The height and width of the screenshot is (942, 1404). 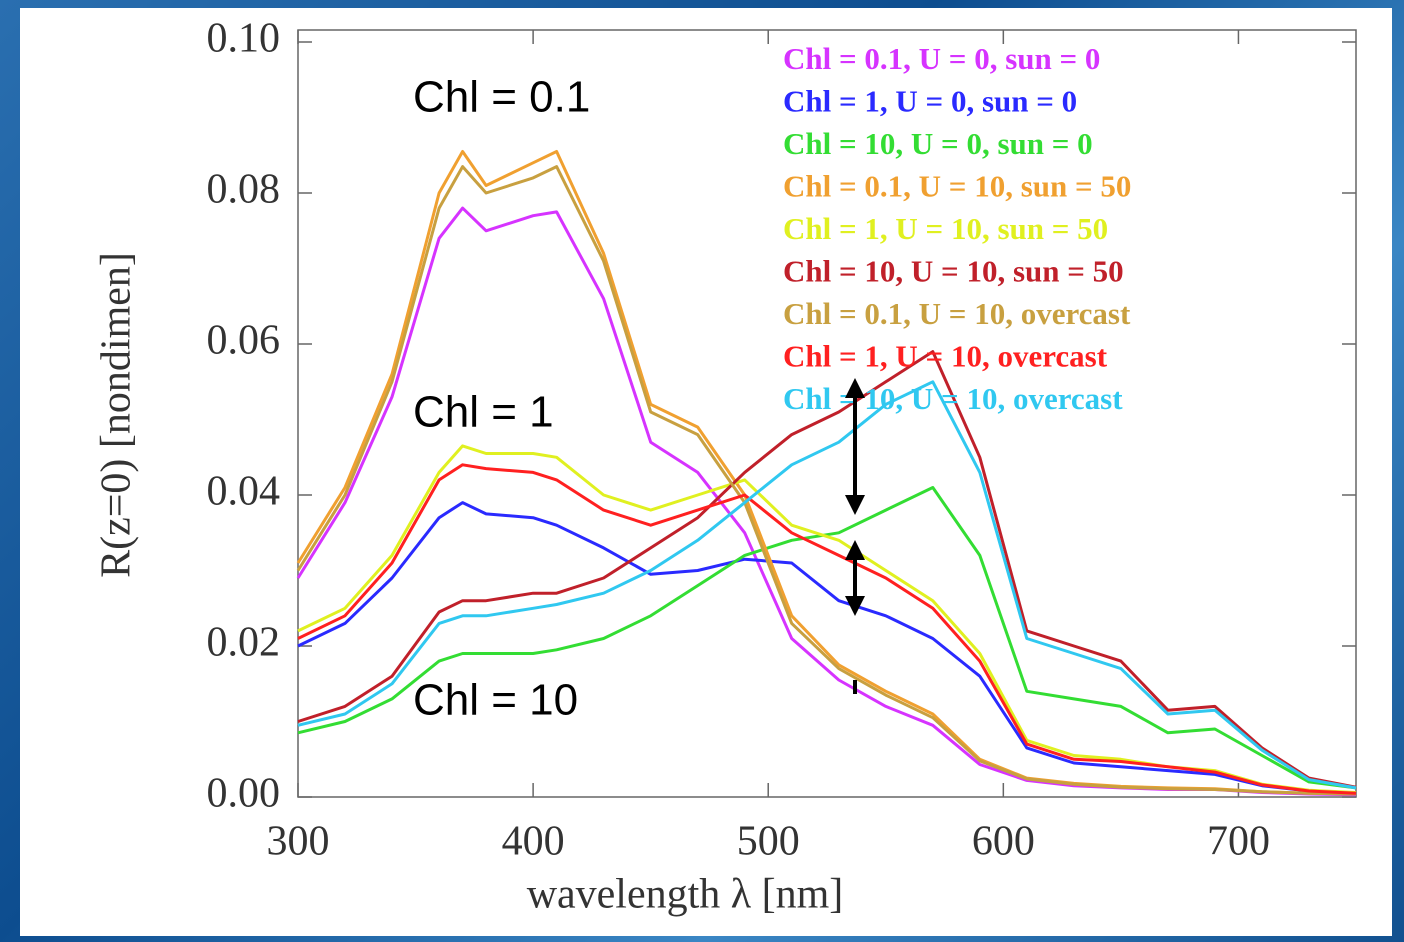 I want to click on legend-entry: Chl = 1, U = 0, sun = 0, so click(x=930, y=101).